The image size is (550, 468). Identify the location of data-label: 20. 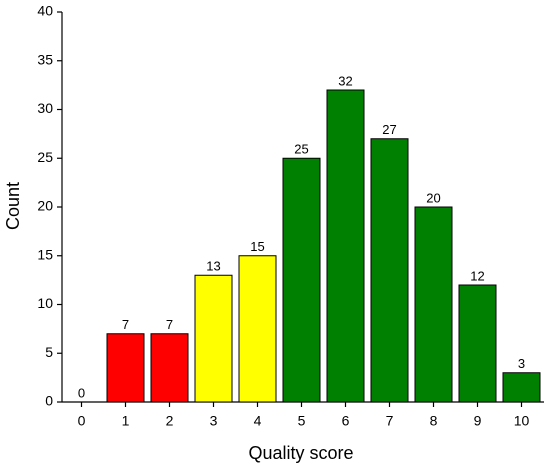
(433, 197).